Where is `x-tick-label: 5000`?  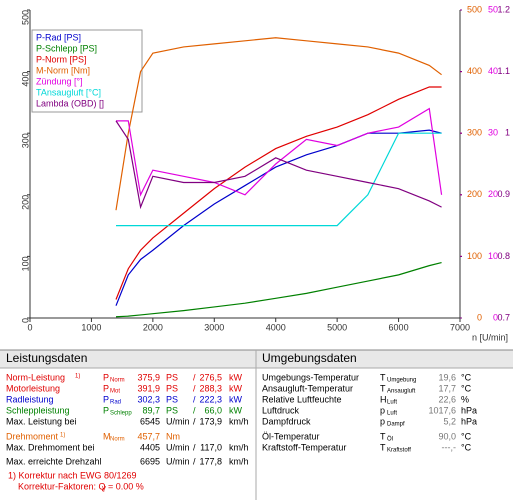 x-tick-label: 5000 is located at coordinates (337, 327).